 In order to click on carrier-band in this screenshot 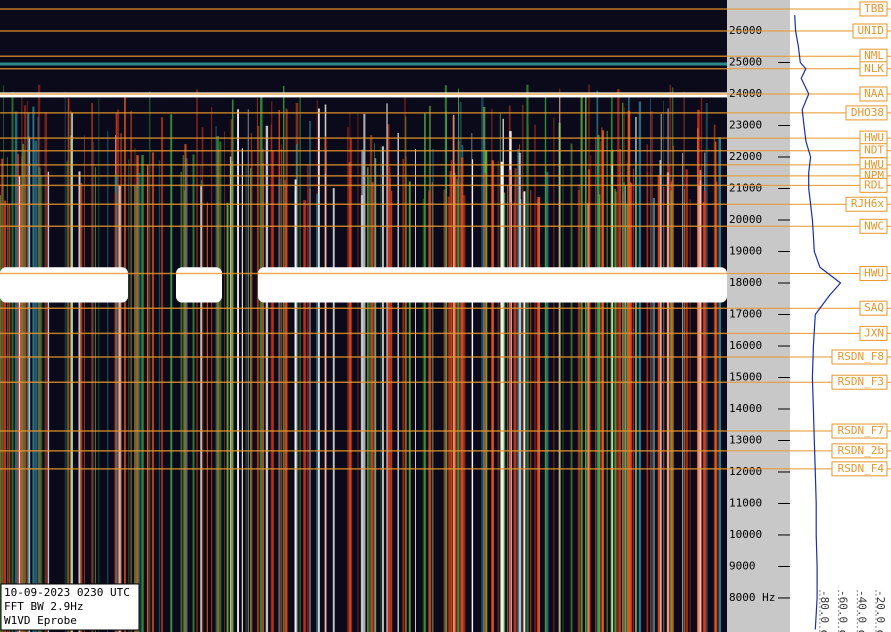, I will do `click(363, 64)`.